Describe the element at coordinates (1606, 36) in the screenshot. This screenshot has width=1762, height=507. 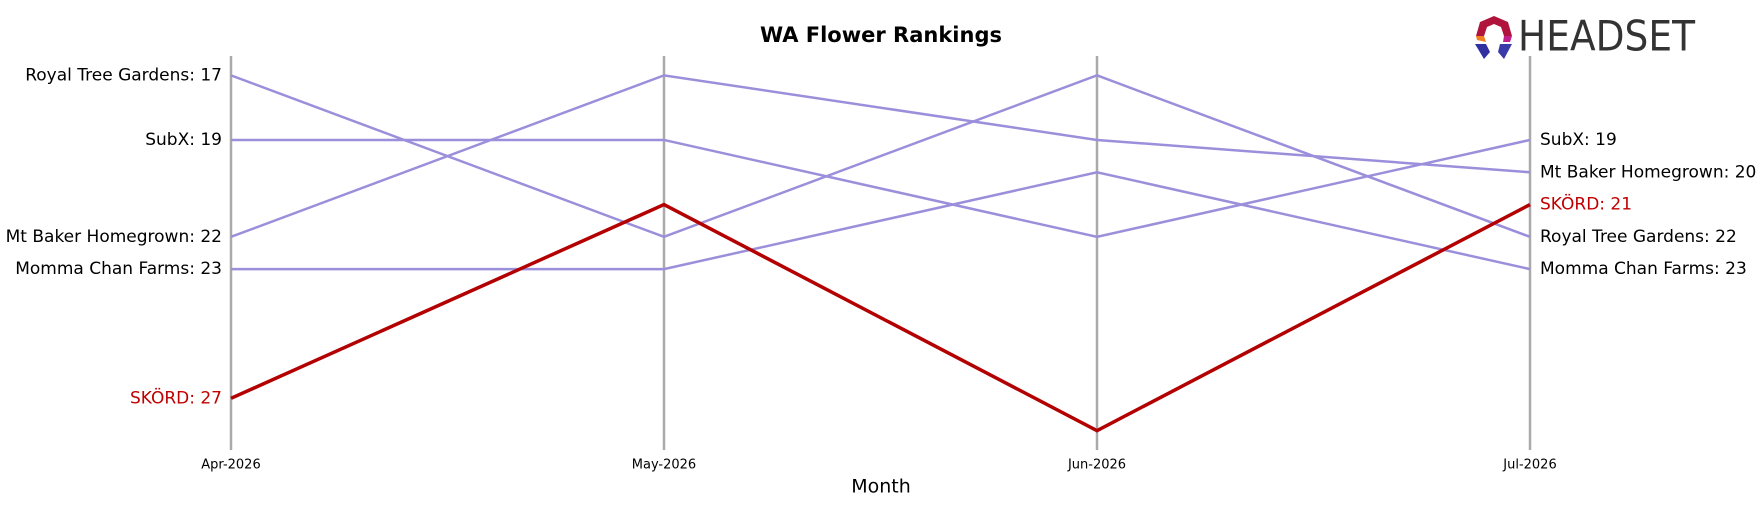
I see `logo-text: HEADSET` at that location.